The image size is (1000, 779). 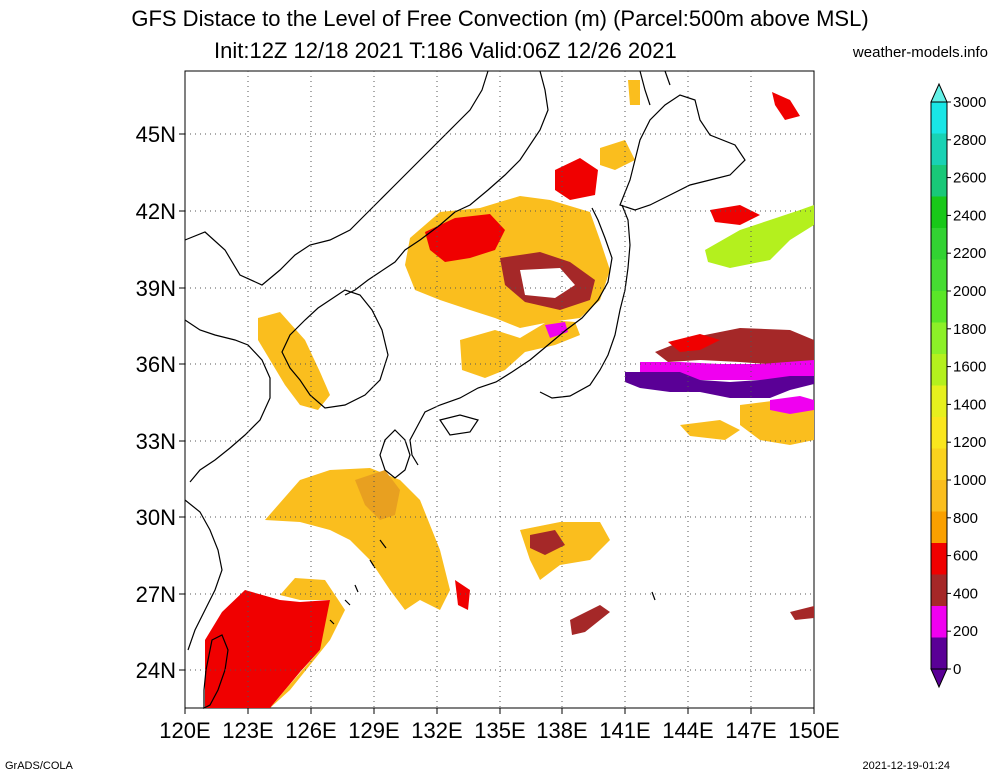 I want to click on field-region-green, so click(x=759, y=236).